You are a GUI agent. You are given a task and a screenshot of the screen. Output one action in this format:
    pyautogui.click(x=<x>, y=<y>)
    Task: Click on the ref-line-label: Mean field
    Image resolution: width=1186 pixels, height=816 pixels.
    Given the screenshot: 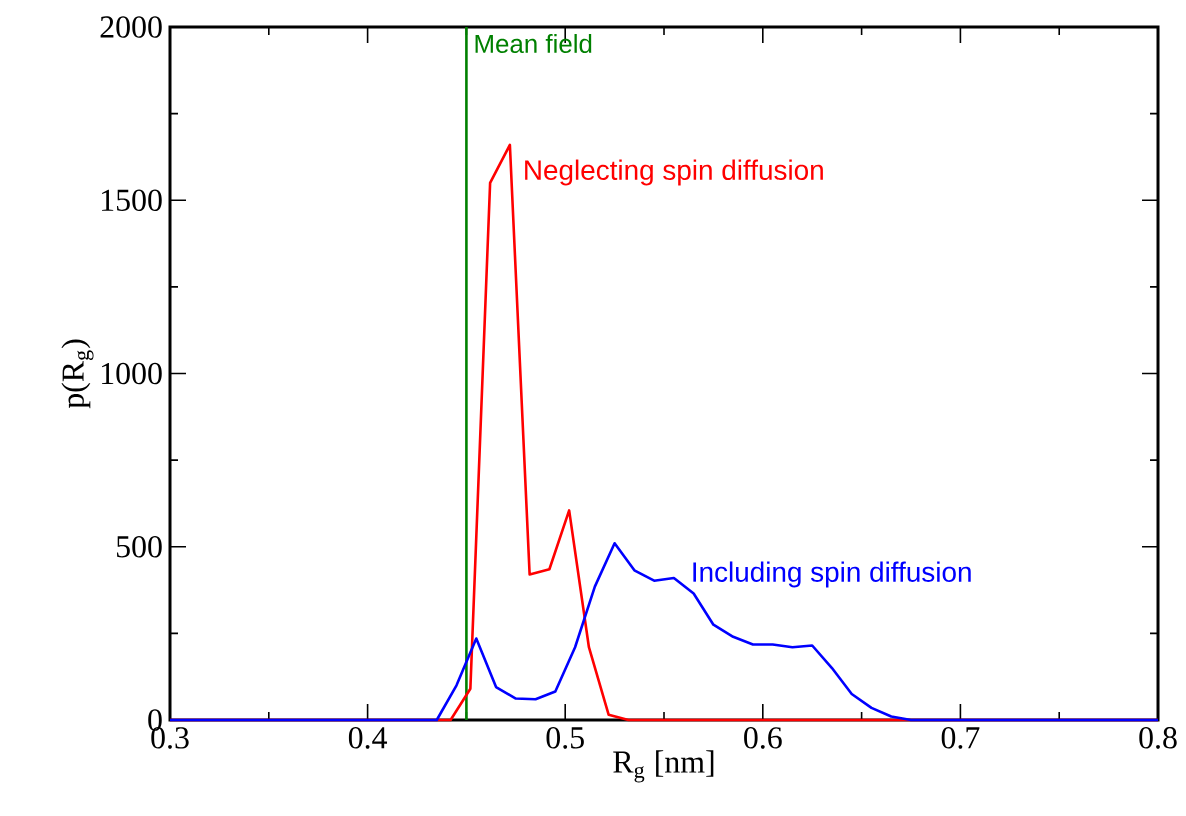 What is the action you would take?
    pyautogui.click(x=533, y=44)
    